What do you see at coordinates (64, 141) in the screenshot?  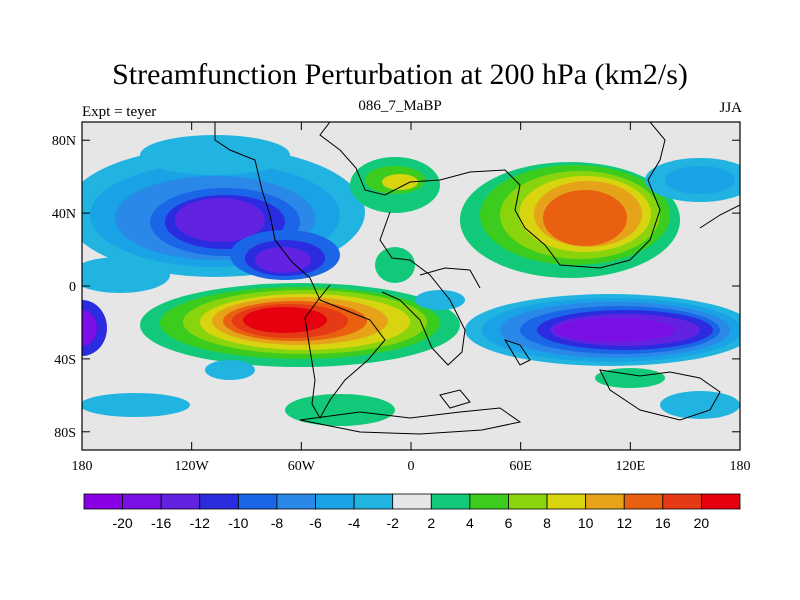 I see `lat-tick-label: 80N` at bounding box center [64, 141].